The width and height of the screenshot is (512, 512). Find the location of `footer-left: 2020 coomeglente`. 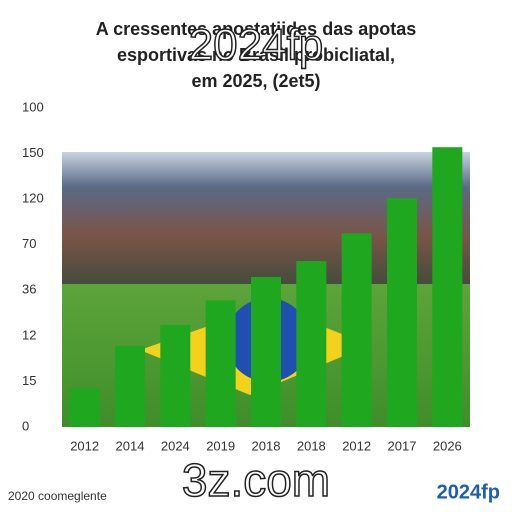

footer-left: 2020 coomeglente is located at coordinates (57, 496).